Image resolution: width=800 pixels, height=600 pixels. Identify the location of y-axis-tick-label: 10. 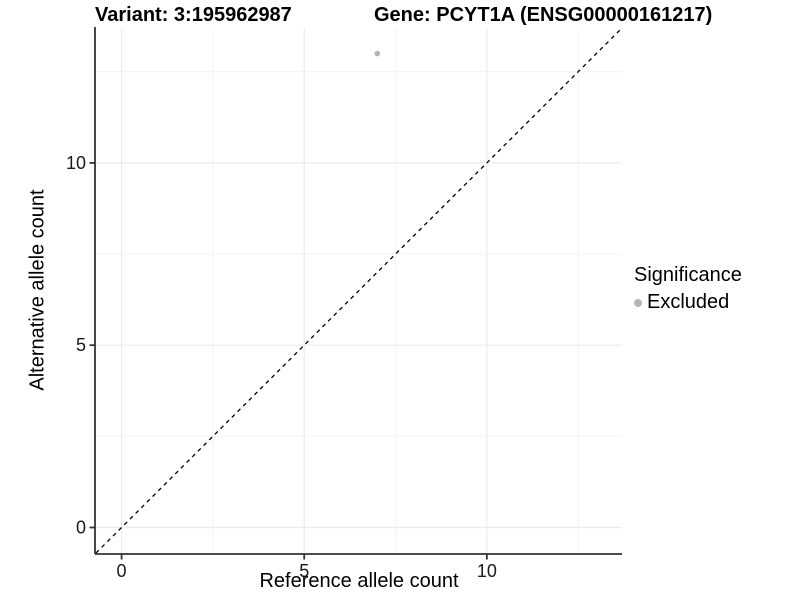
(76, 163).